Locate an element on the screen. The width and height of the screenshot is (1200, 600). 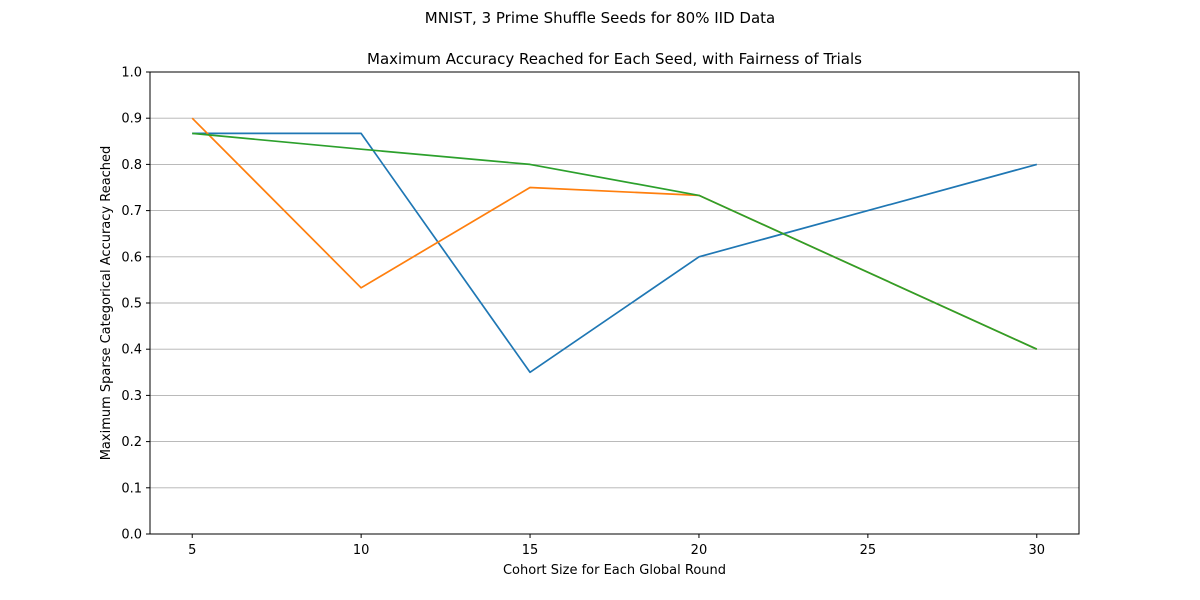
y-tick-label: 0.9 is located at coordinates (131, 119).